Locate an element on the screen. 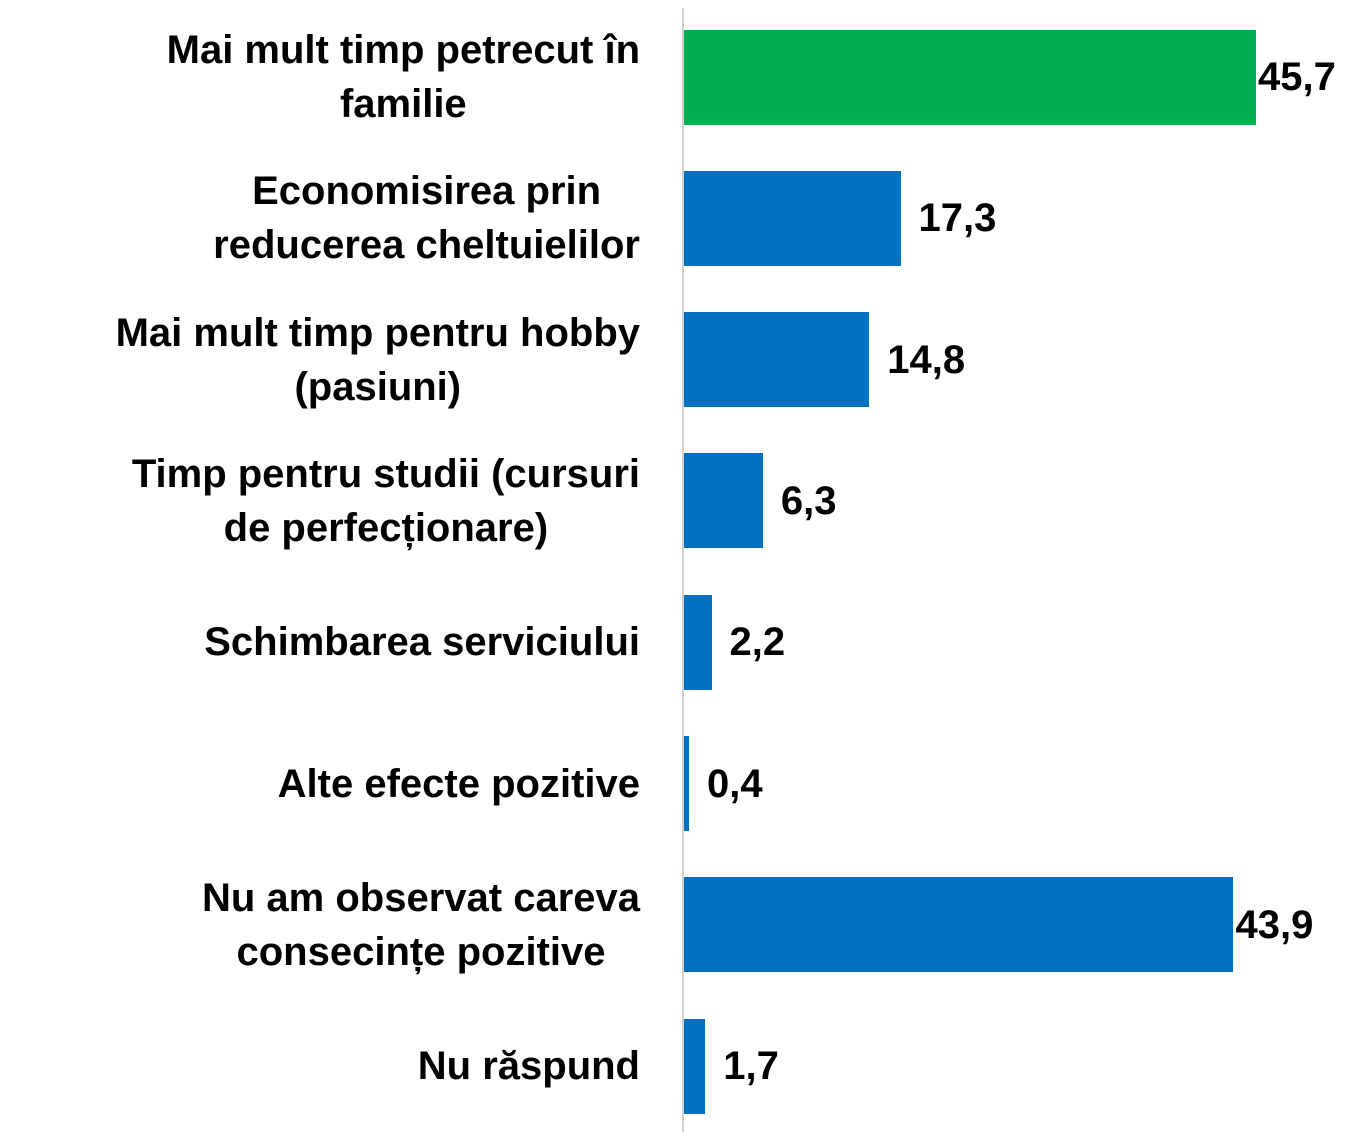  value-label: 17,3 is located at coordinates (957, 218).